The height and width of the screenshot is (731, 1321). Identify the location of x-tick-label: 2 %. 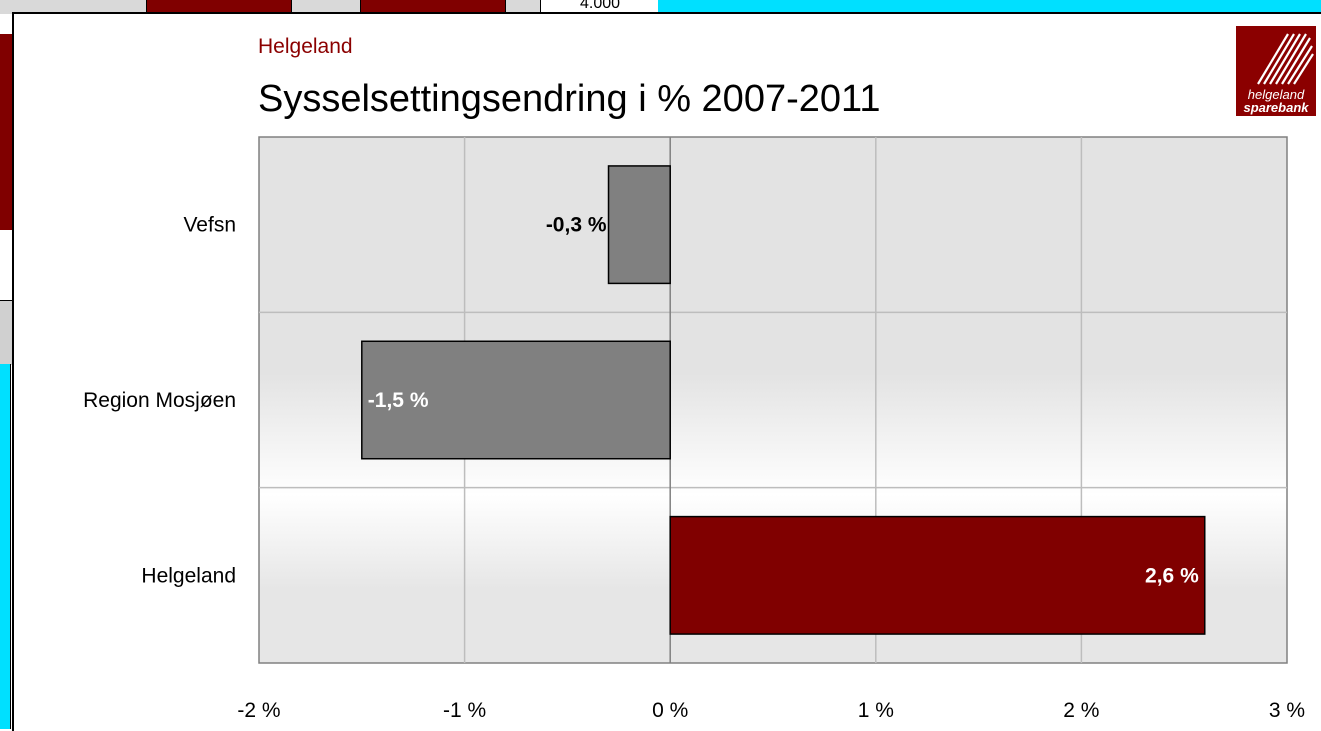
(1081, 710).